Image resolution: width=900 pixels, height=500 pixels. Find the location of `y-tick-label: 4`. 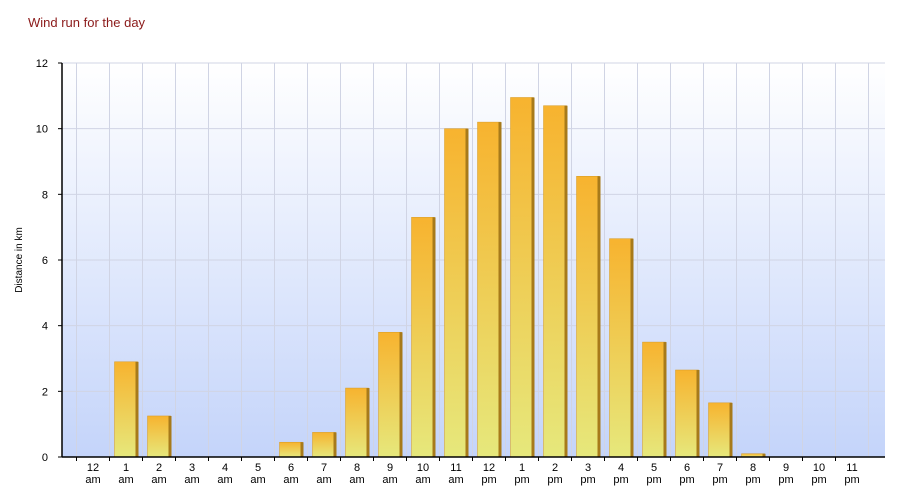

y-tick-label: 4 is located at coordinates (45, 327).